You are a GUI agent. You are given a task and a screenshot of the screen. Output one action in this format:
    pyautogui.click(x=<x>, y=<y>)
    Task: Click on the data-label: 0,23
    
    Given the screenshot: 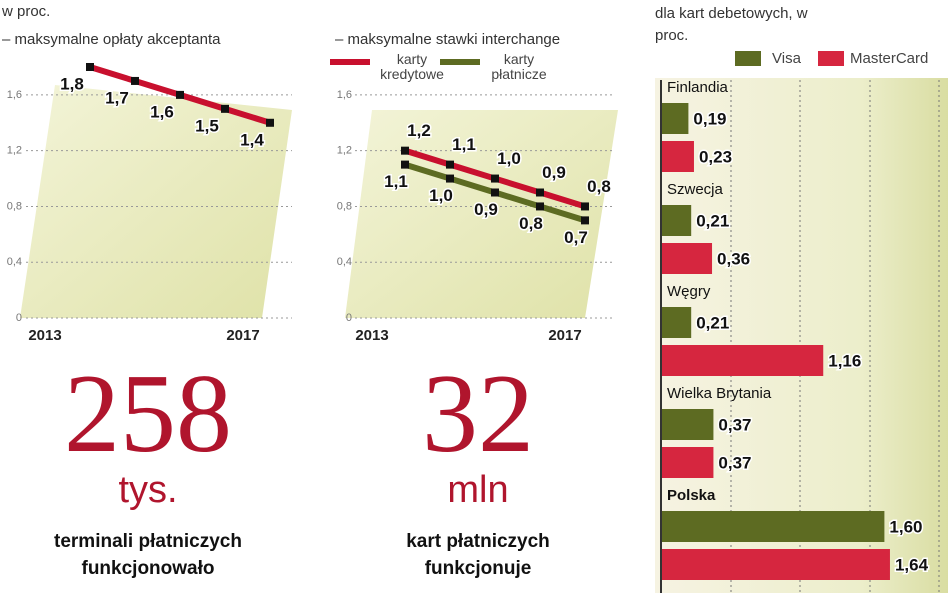 What is the action you would take?
    pyautogui.click(x=715, y=156)
    